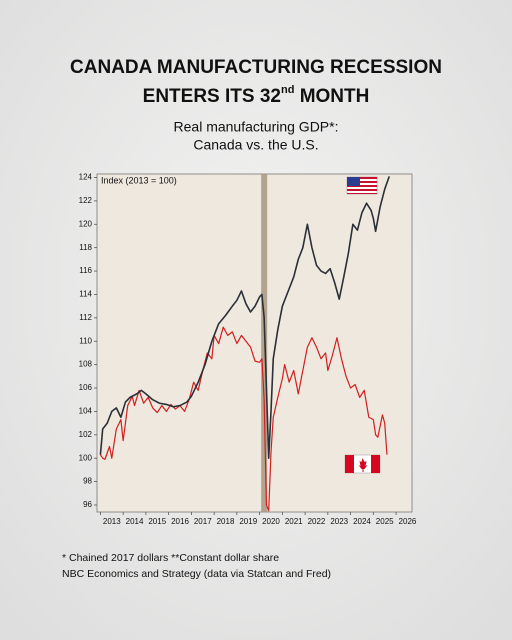 The width and height of the screenshot is (512, 640). I want to click on x-tick-label: 2026, so click(408, 521).